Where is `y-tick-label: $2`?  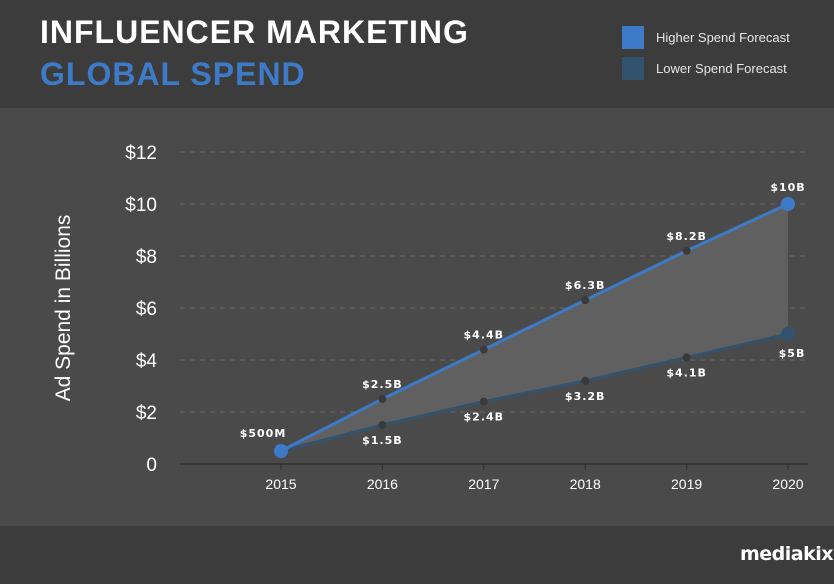 y-tick-label: $2 is located at coordinates (146, 413).